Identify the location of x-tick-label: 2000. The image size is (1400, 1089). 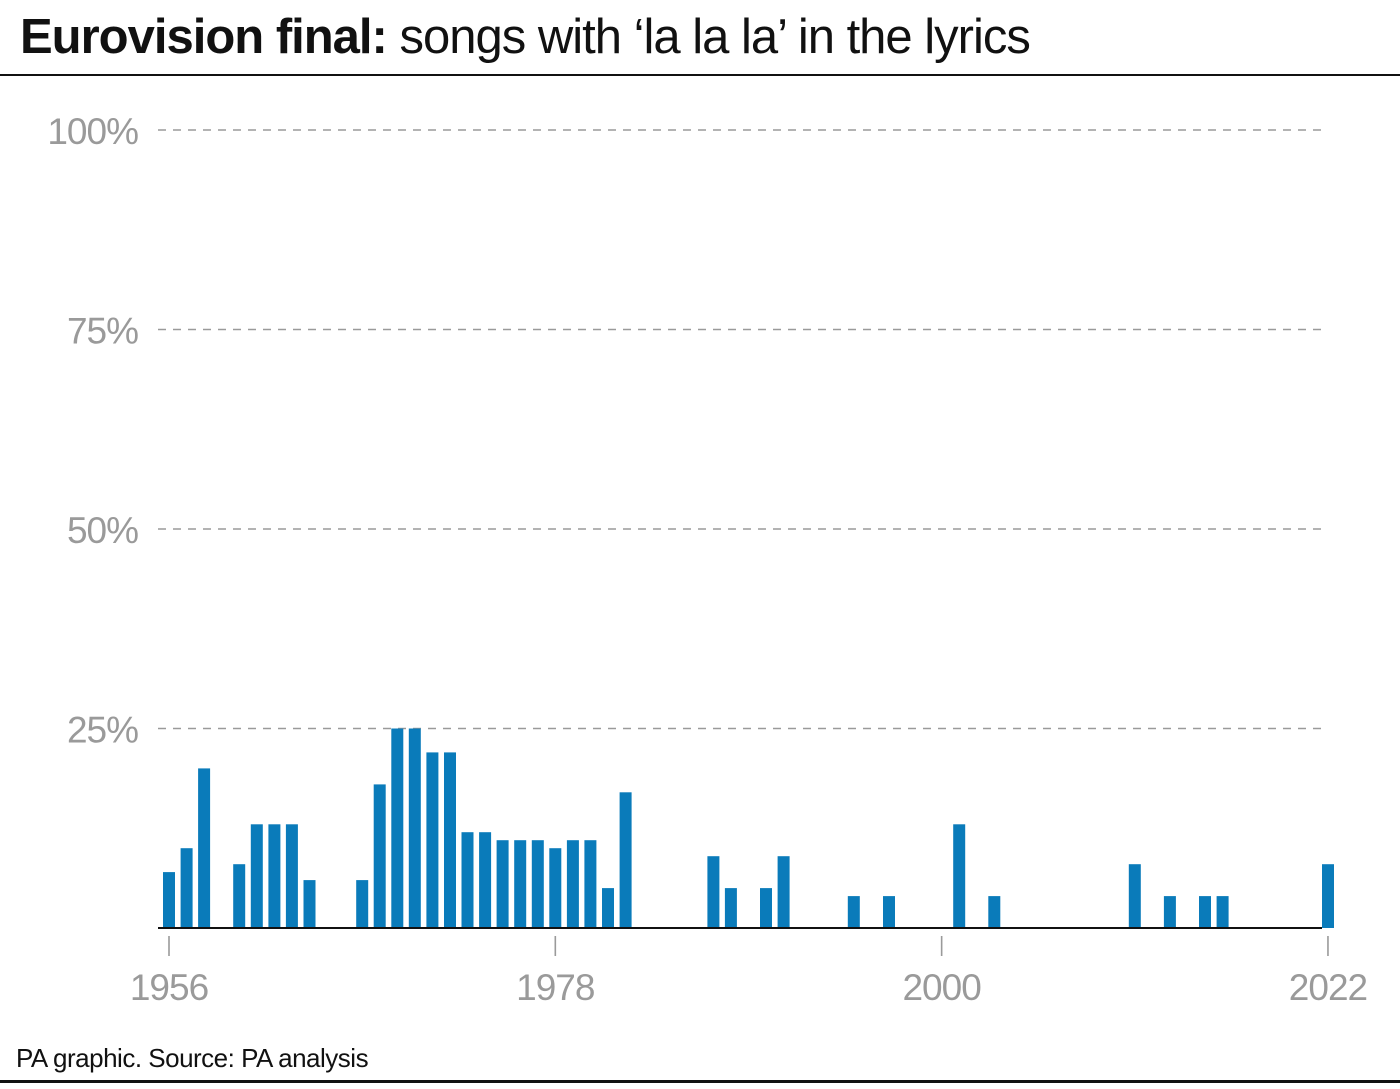
(941, 987).